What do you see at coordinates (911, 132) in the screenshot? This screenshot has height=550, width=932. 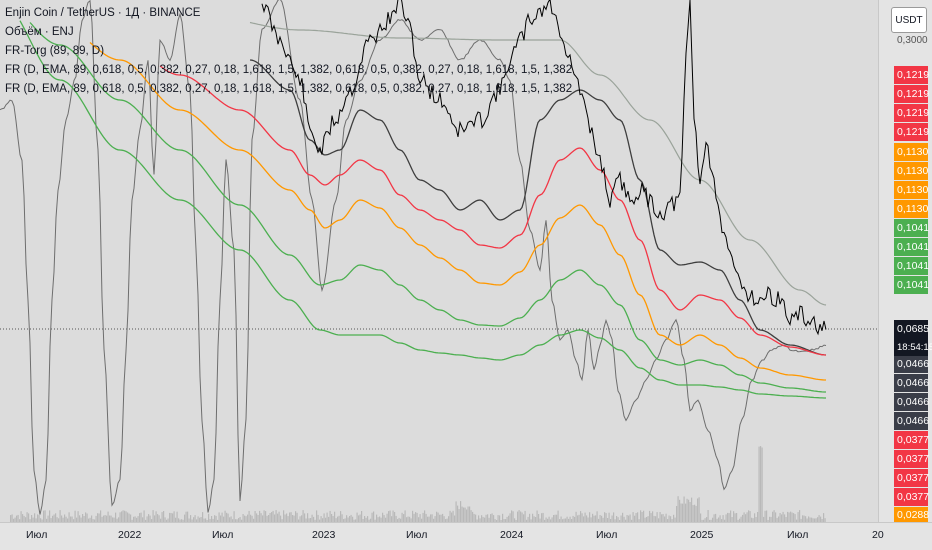 I see `price-badge-red: 0,1219` at bounding box center [911, 132].